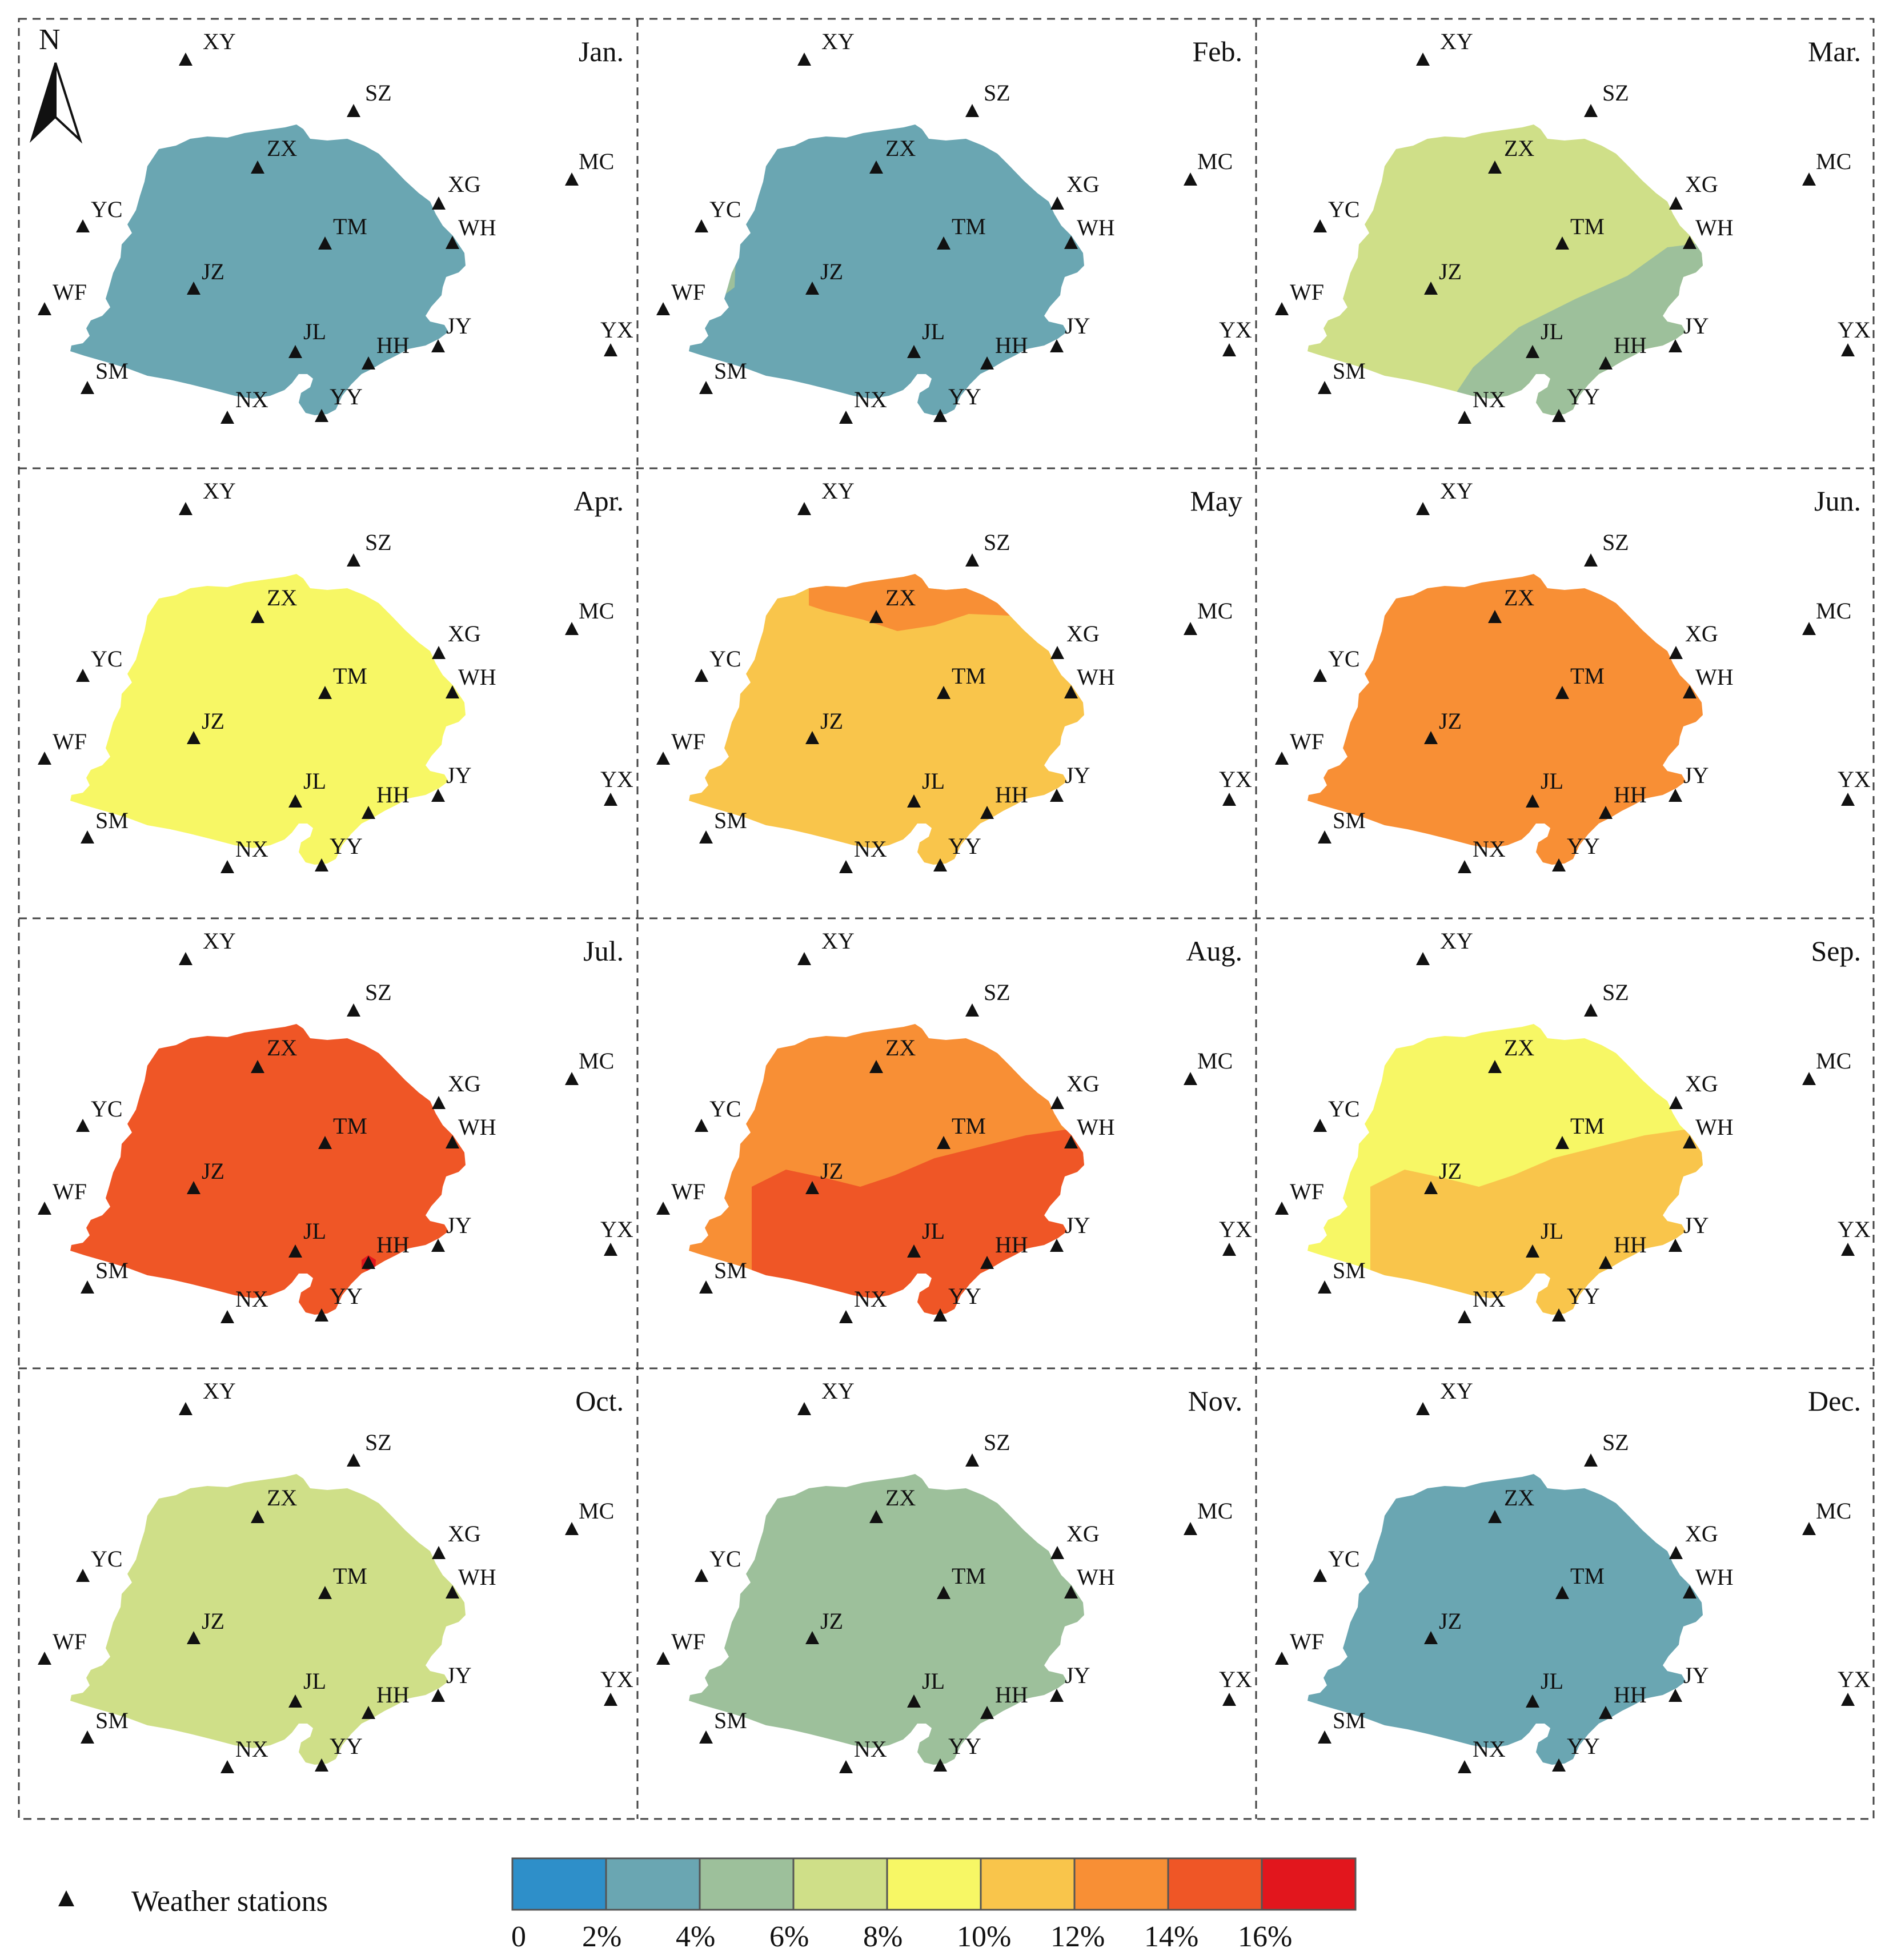 The width and height of the screenshot is (1885, 1960). I want to click on north-arrow-icon, so click(56, 103).